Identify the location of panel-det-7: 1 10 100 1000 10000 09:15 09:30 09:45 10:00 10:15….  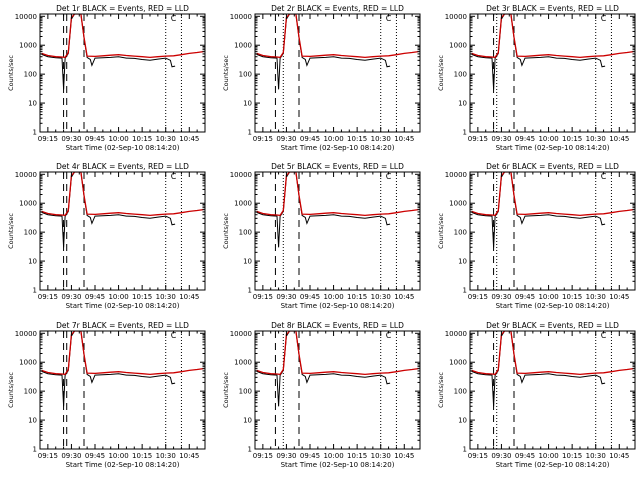
(106, 395).